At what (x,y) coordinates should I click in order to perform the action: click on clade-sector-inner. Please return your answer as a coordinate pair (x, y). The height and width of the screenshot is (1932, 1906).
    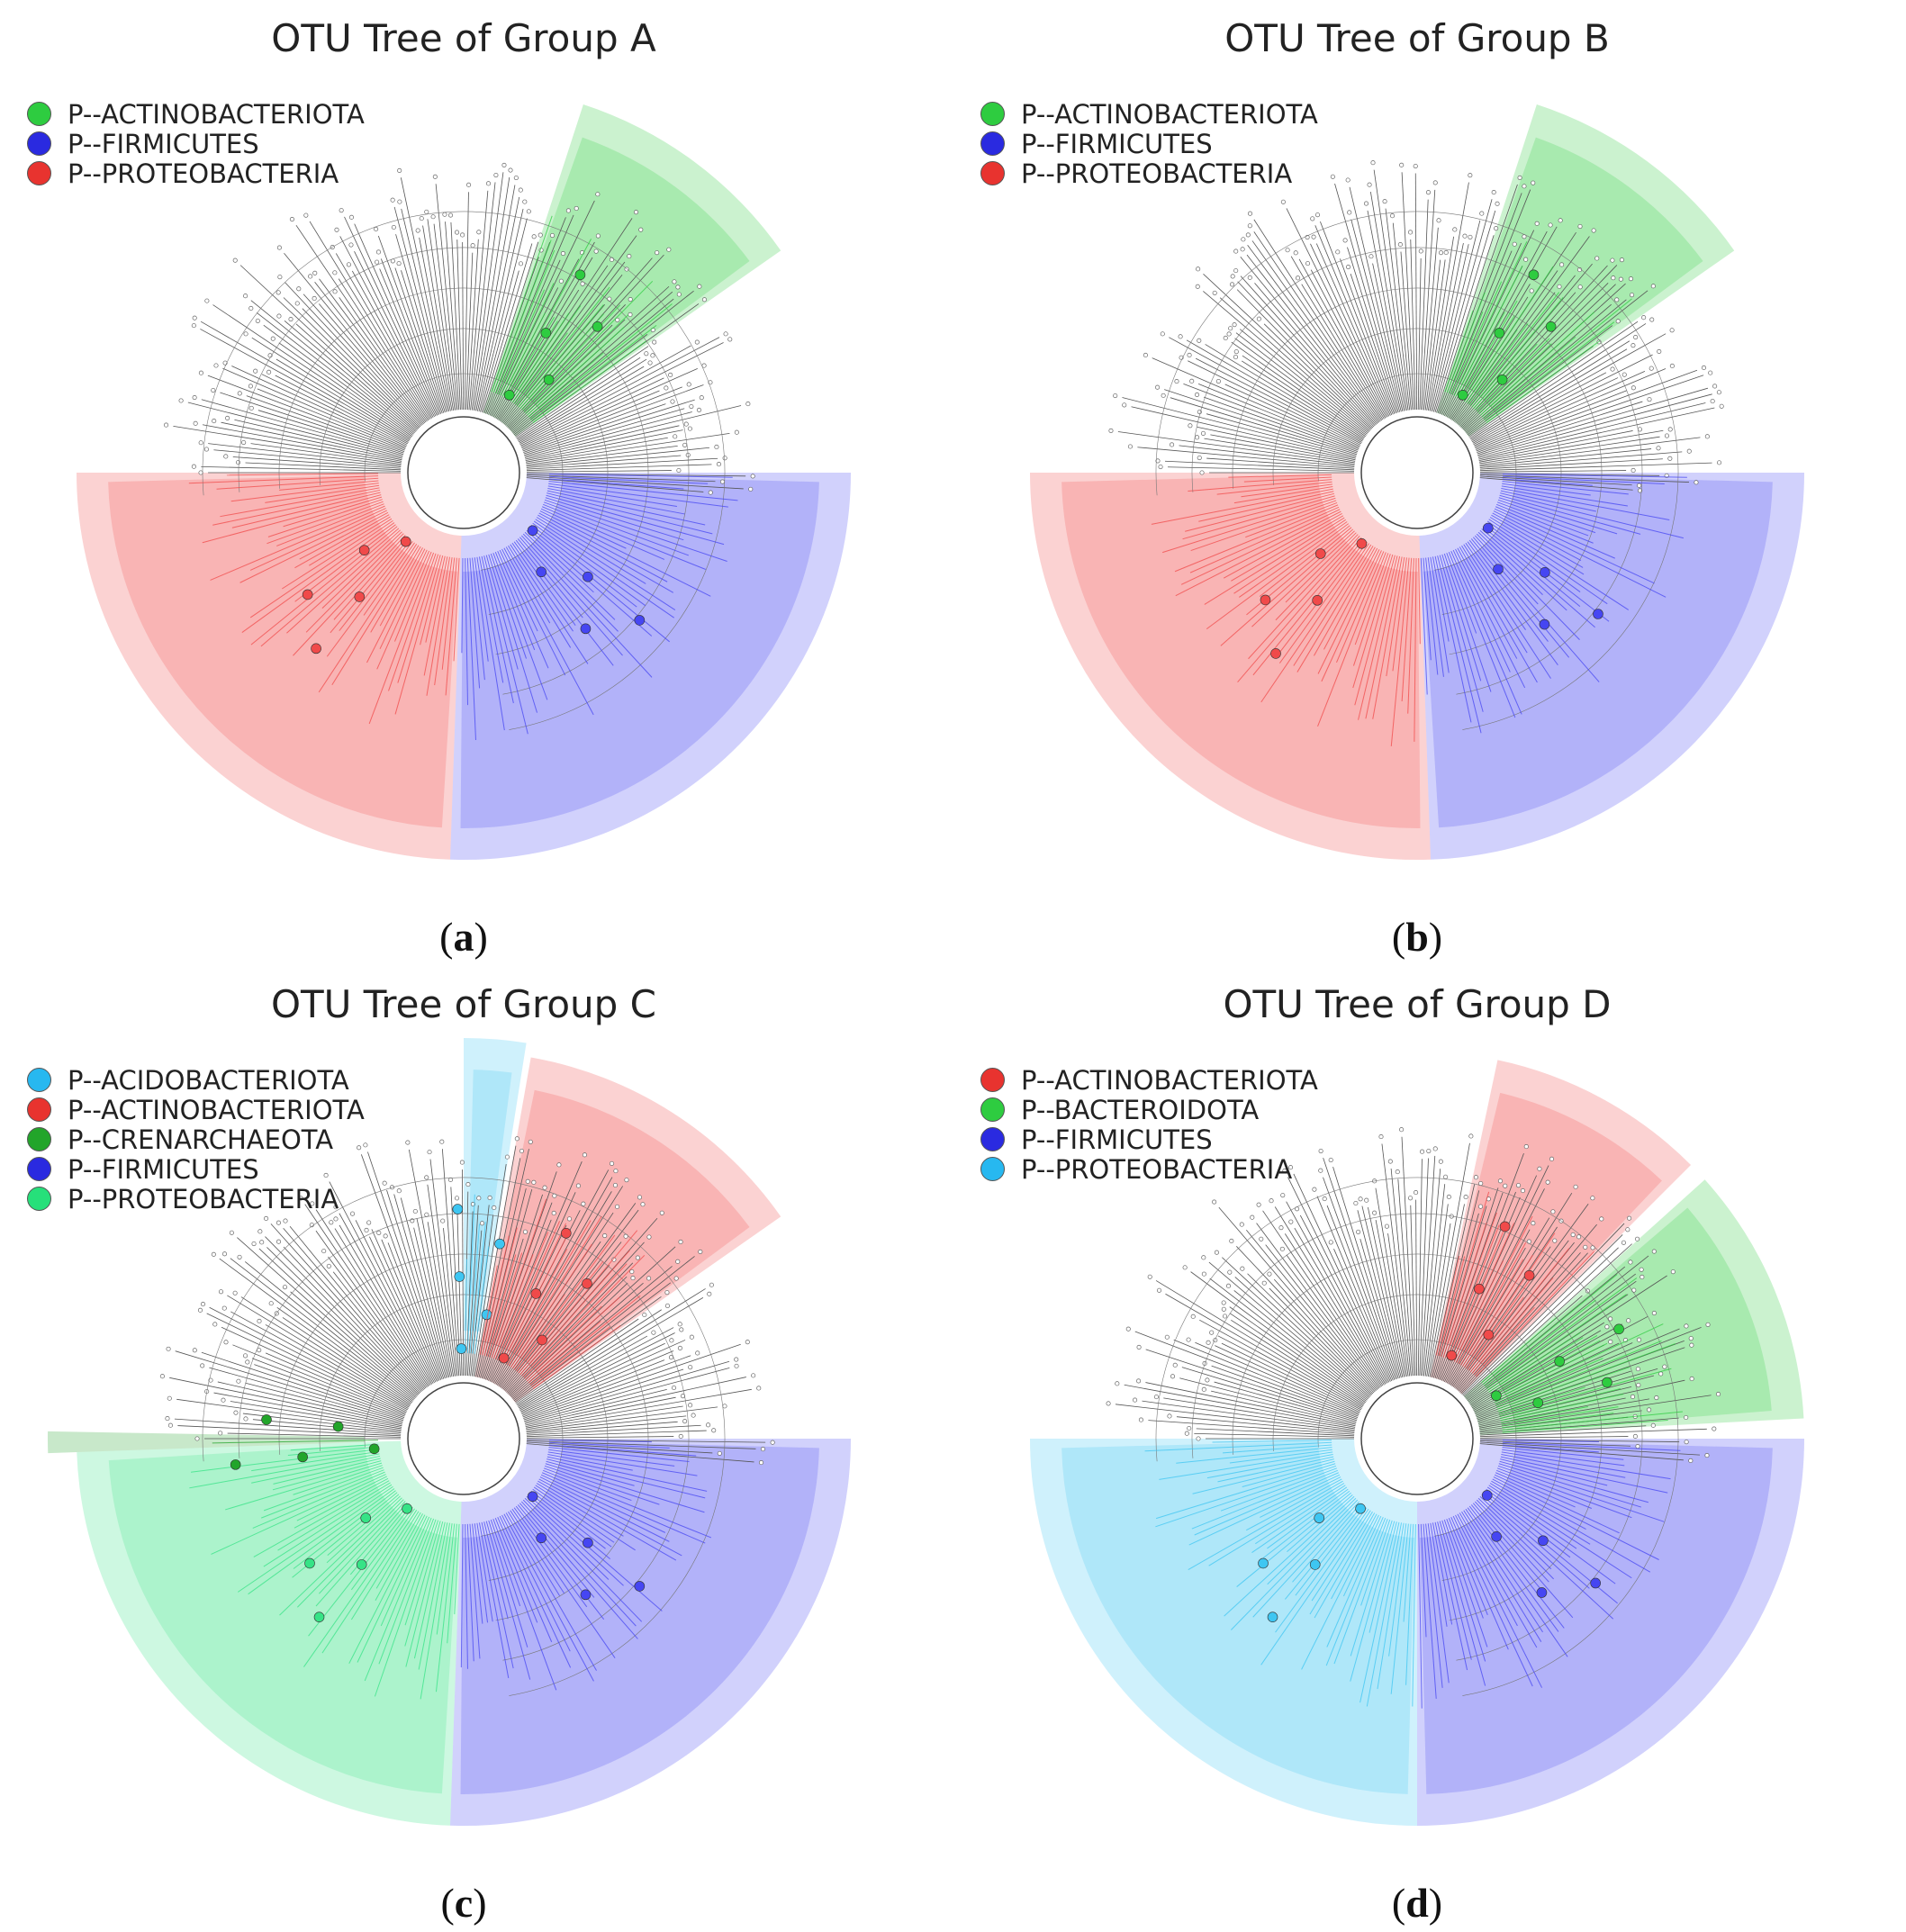
    Looking at the image, I should click on (1596, 1617).